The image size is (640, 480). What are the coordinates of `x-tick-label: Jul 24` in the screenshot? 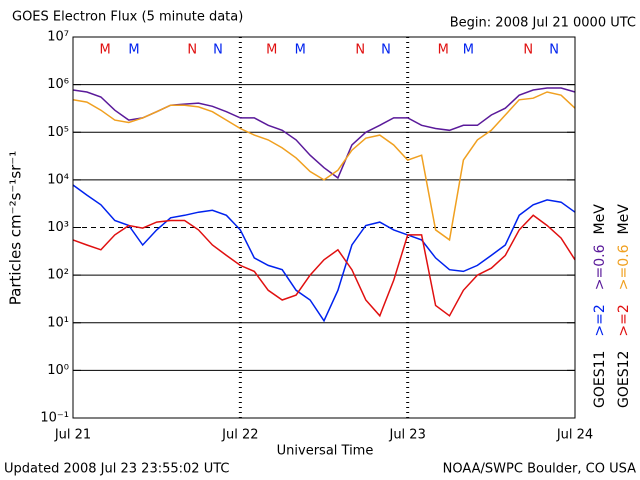 It's located at (574, 435).